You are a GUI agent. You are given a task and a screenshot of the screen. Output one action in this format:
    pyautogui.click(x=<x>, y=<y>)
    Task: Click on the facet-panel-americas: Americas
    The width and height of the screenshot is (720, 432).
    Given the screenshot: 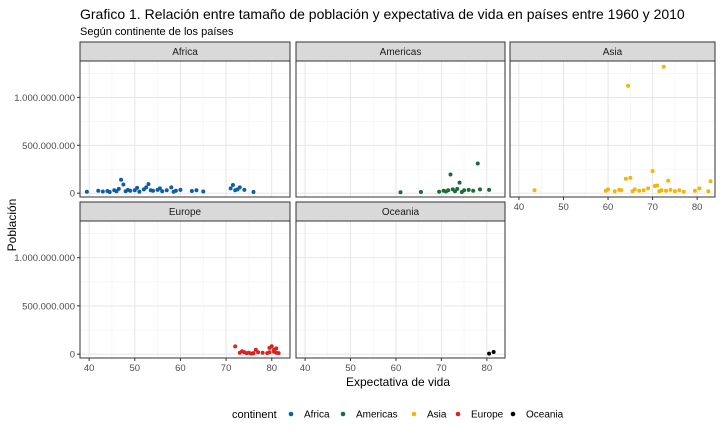 What is the action you would take?
    pyautogui.click(x=400, y=119)
    